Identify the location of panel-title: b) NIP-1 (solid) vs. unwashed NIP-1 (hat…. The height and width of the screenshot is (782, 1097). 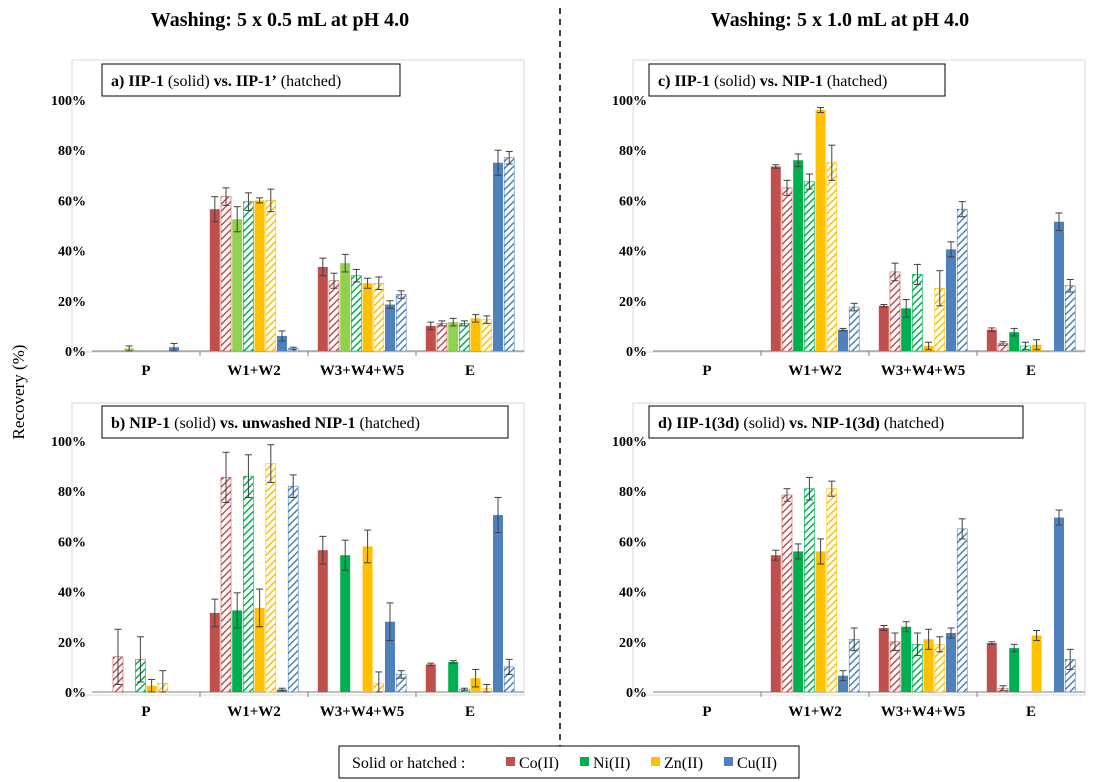
(265, 423).